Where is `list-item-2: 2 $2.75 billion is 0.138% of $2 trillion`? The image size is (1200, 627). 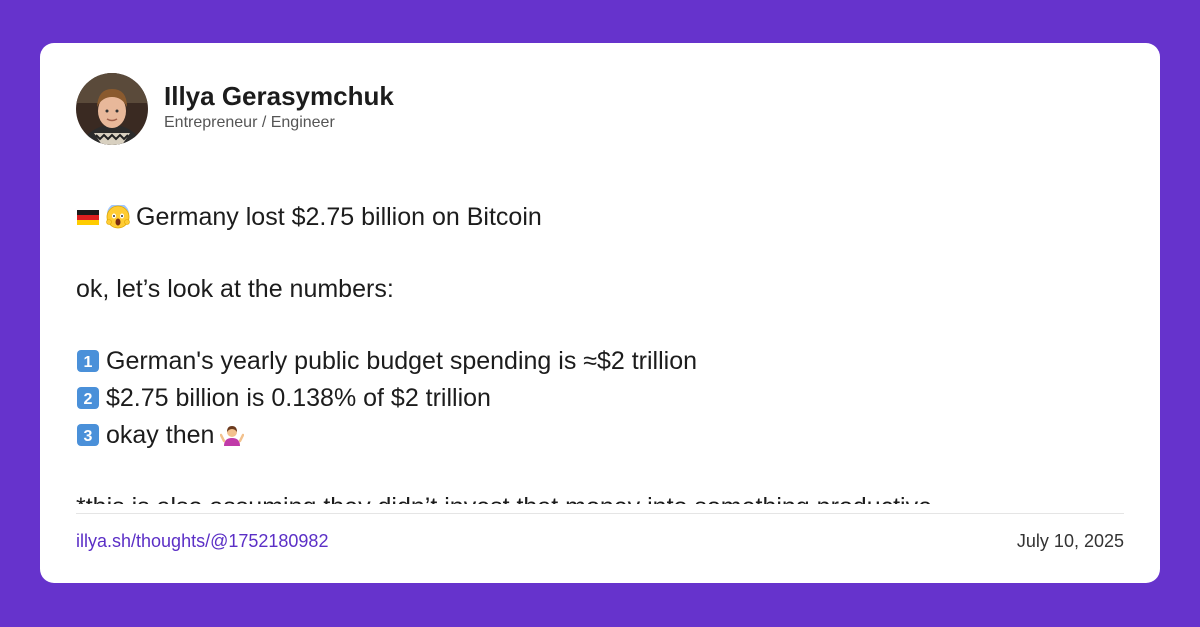
list-item-2: 2 $2.75 billion is 0.138% of $2 trillion is located at coordinates (283, 398).